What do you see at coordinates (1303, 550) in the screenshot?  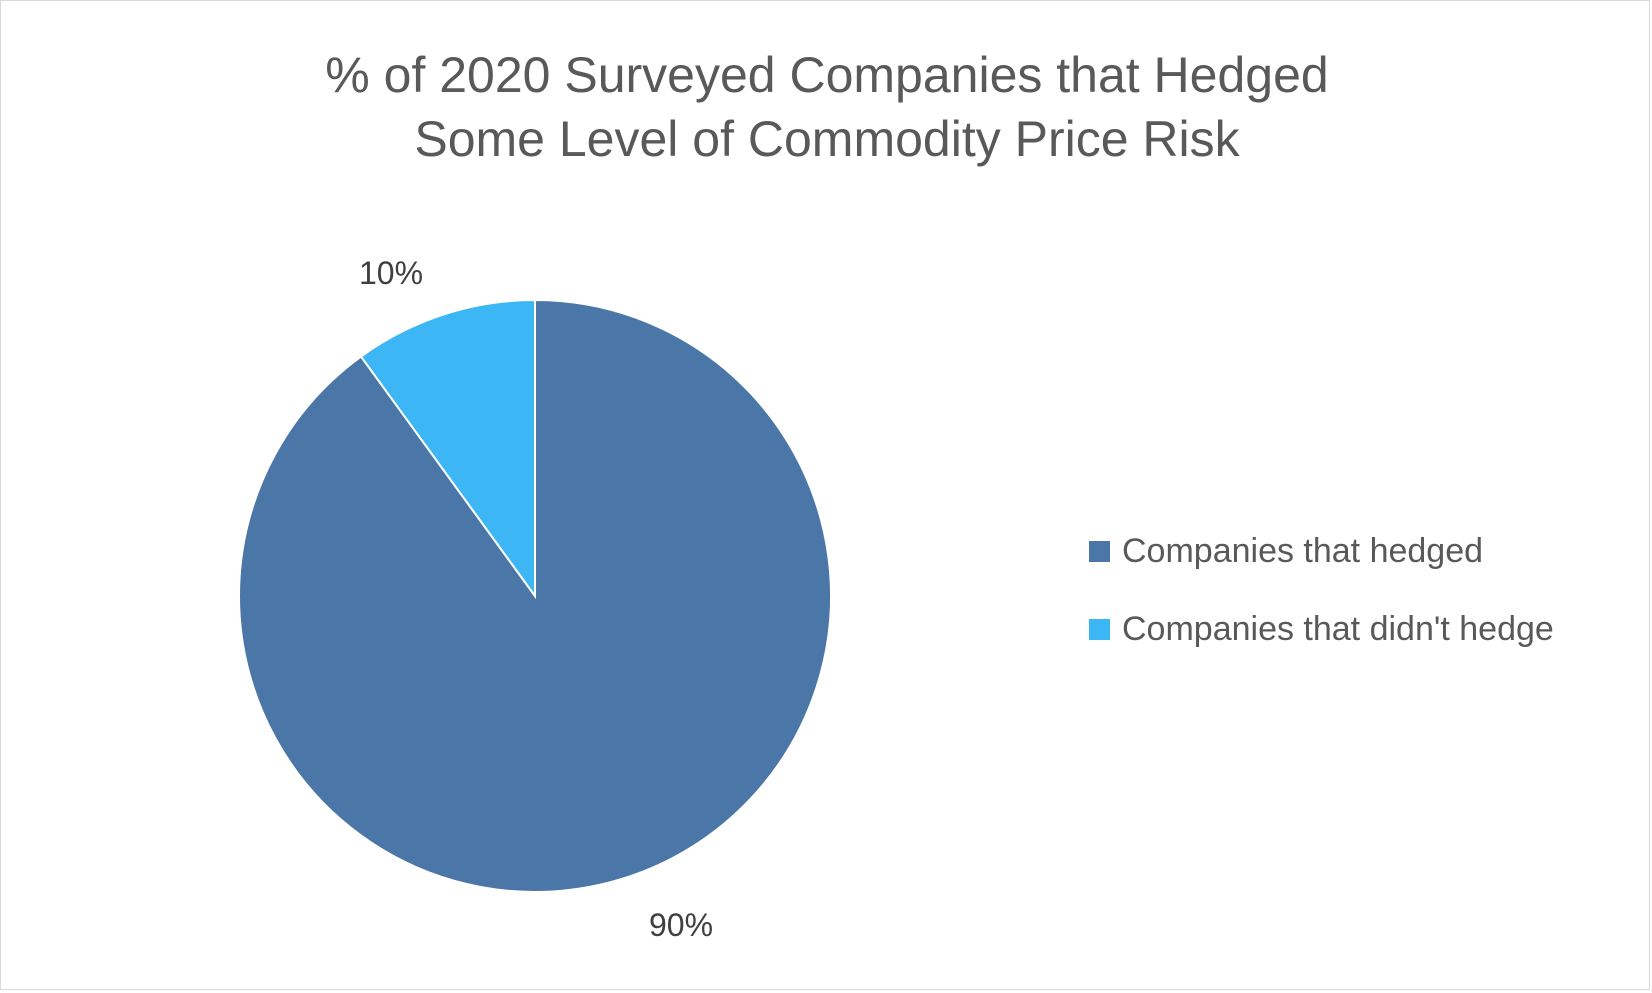 I see `legend-label-hedged: Companies that hedged` at bounding box center [1303, 550].